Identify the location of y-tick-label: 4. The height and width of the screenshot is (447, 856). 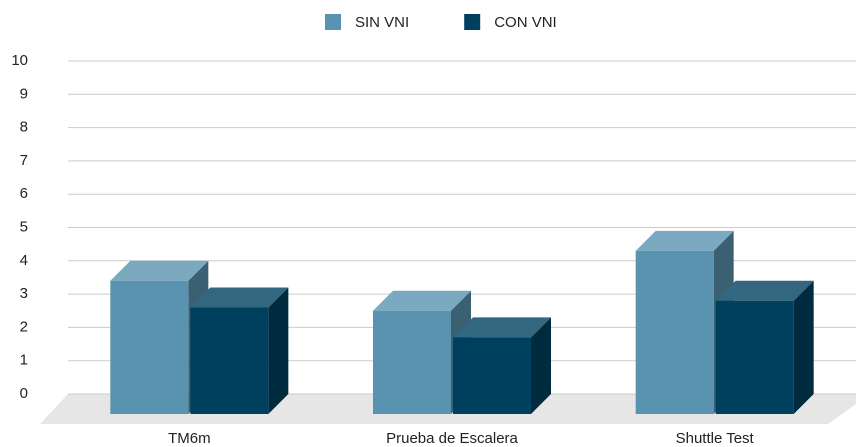
(24, 260).